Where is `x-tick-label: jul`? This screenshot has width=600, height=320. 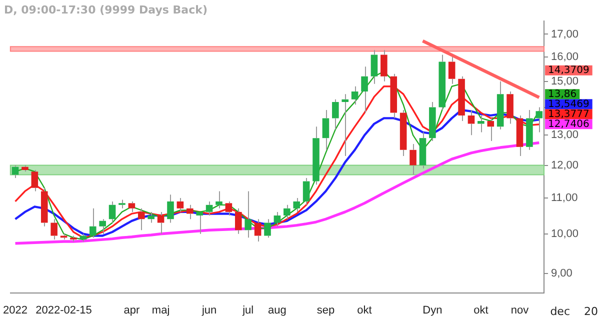
x-tick-label: jul is located at coordinates (248, 310).